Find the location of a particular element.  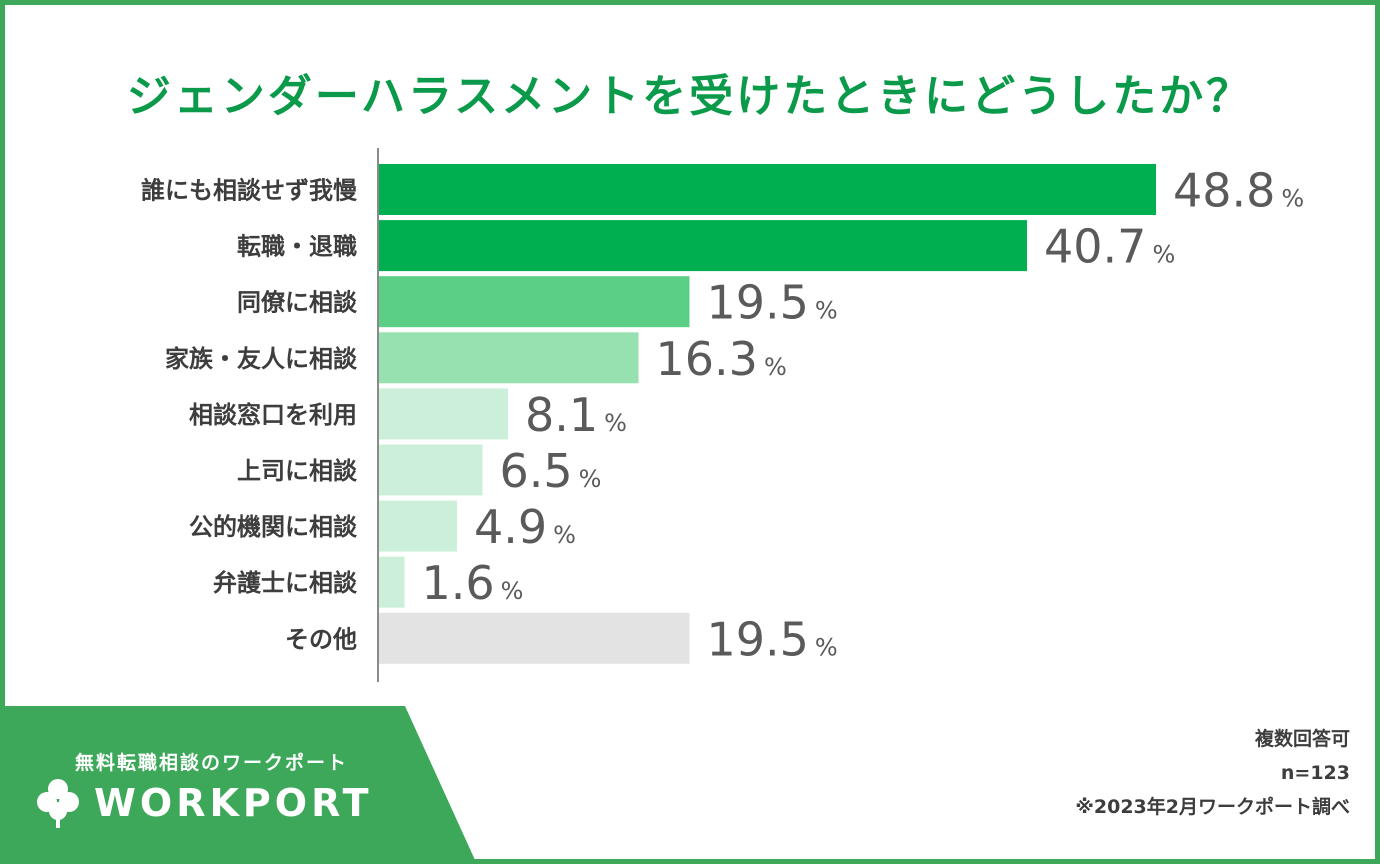

category-label: 同僚に相談 is located at coordinates (297, 303).